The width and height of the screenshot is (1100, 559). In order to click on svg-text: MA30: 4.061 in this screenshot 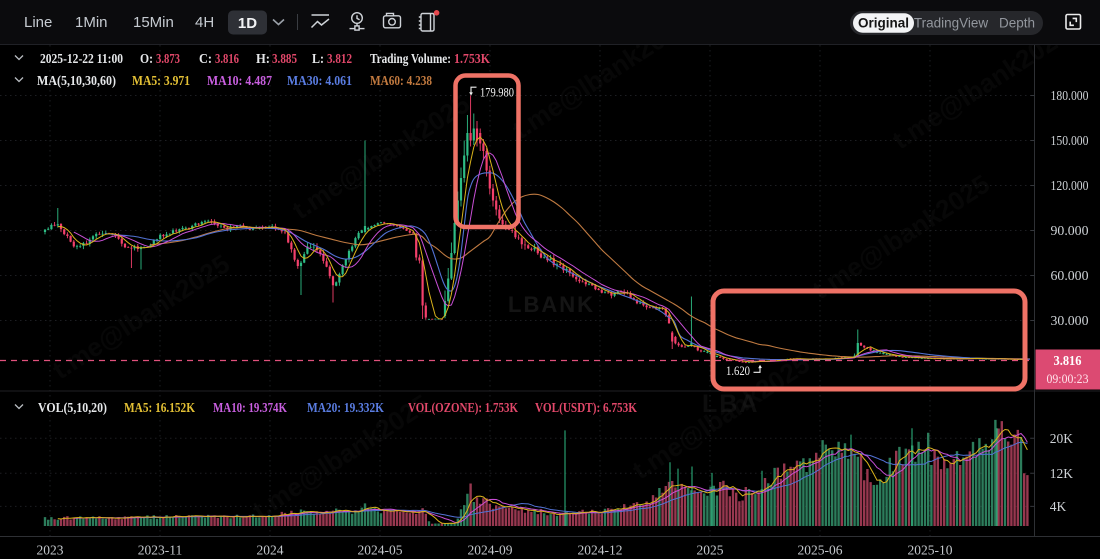, I will do `click(319, 80)`.